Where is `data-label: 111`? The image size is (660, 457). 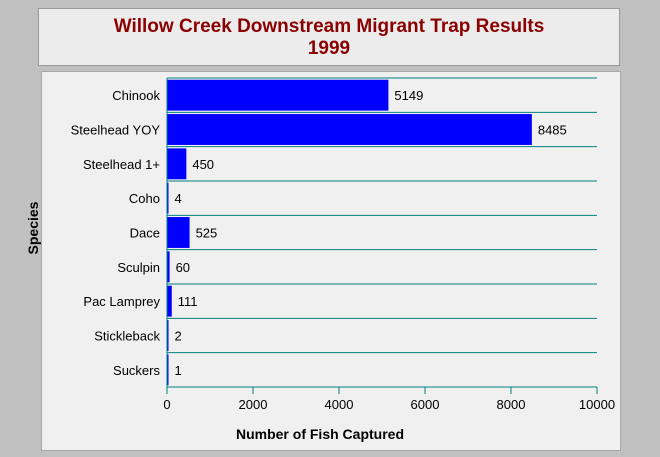
data-label: 111 is located at coordinates (188, 301).